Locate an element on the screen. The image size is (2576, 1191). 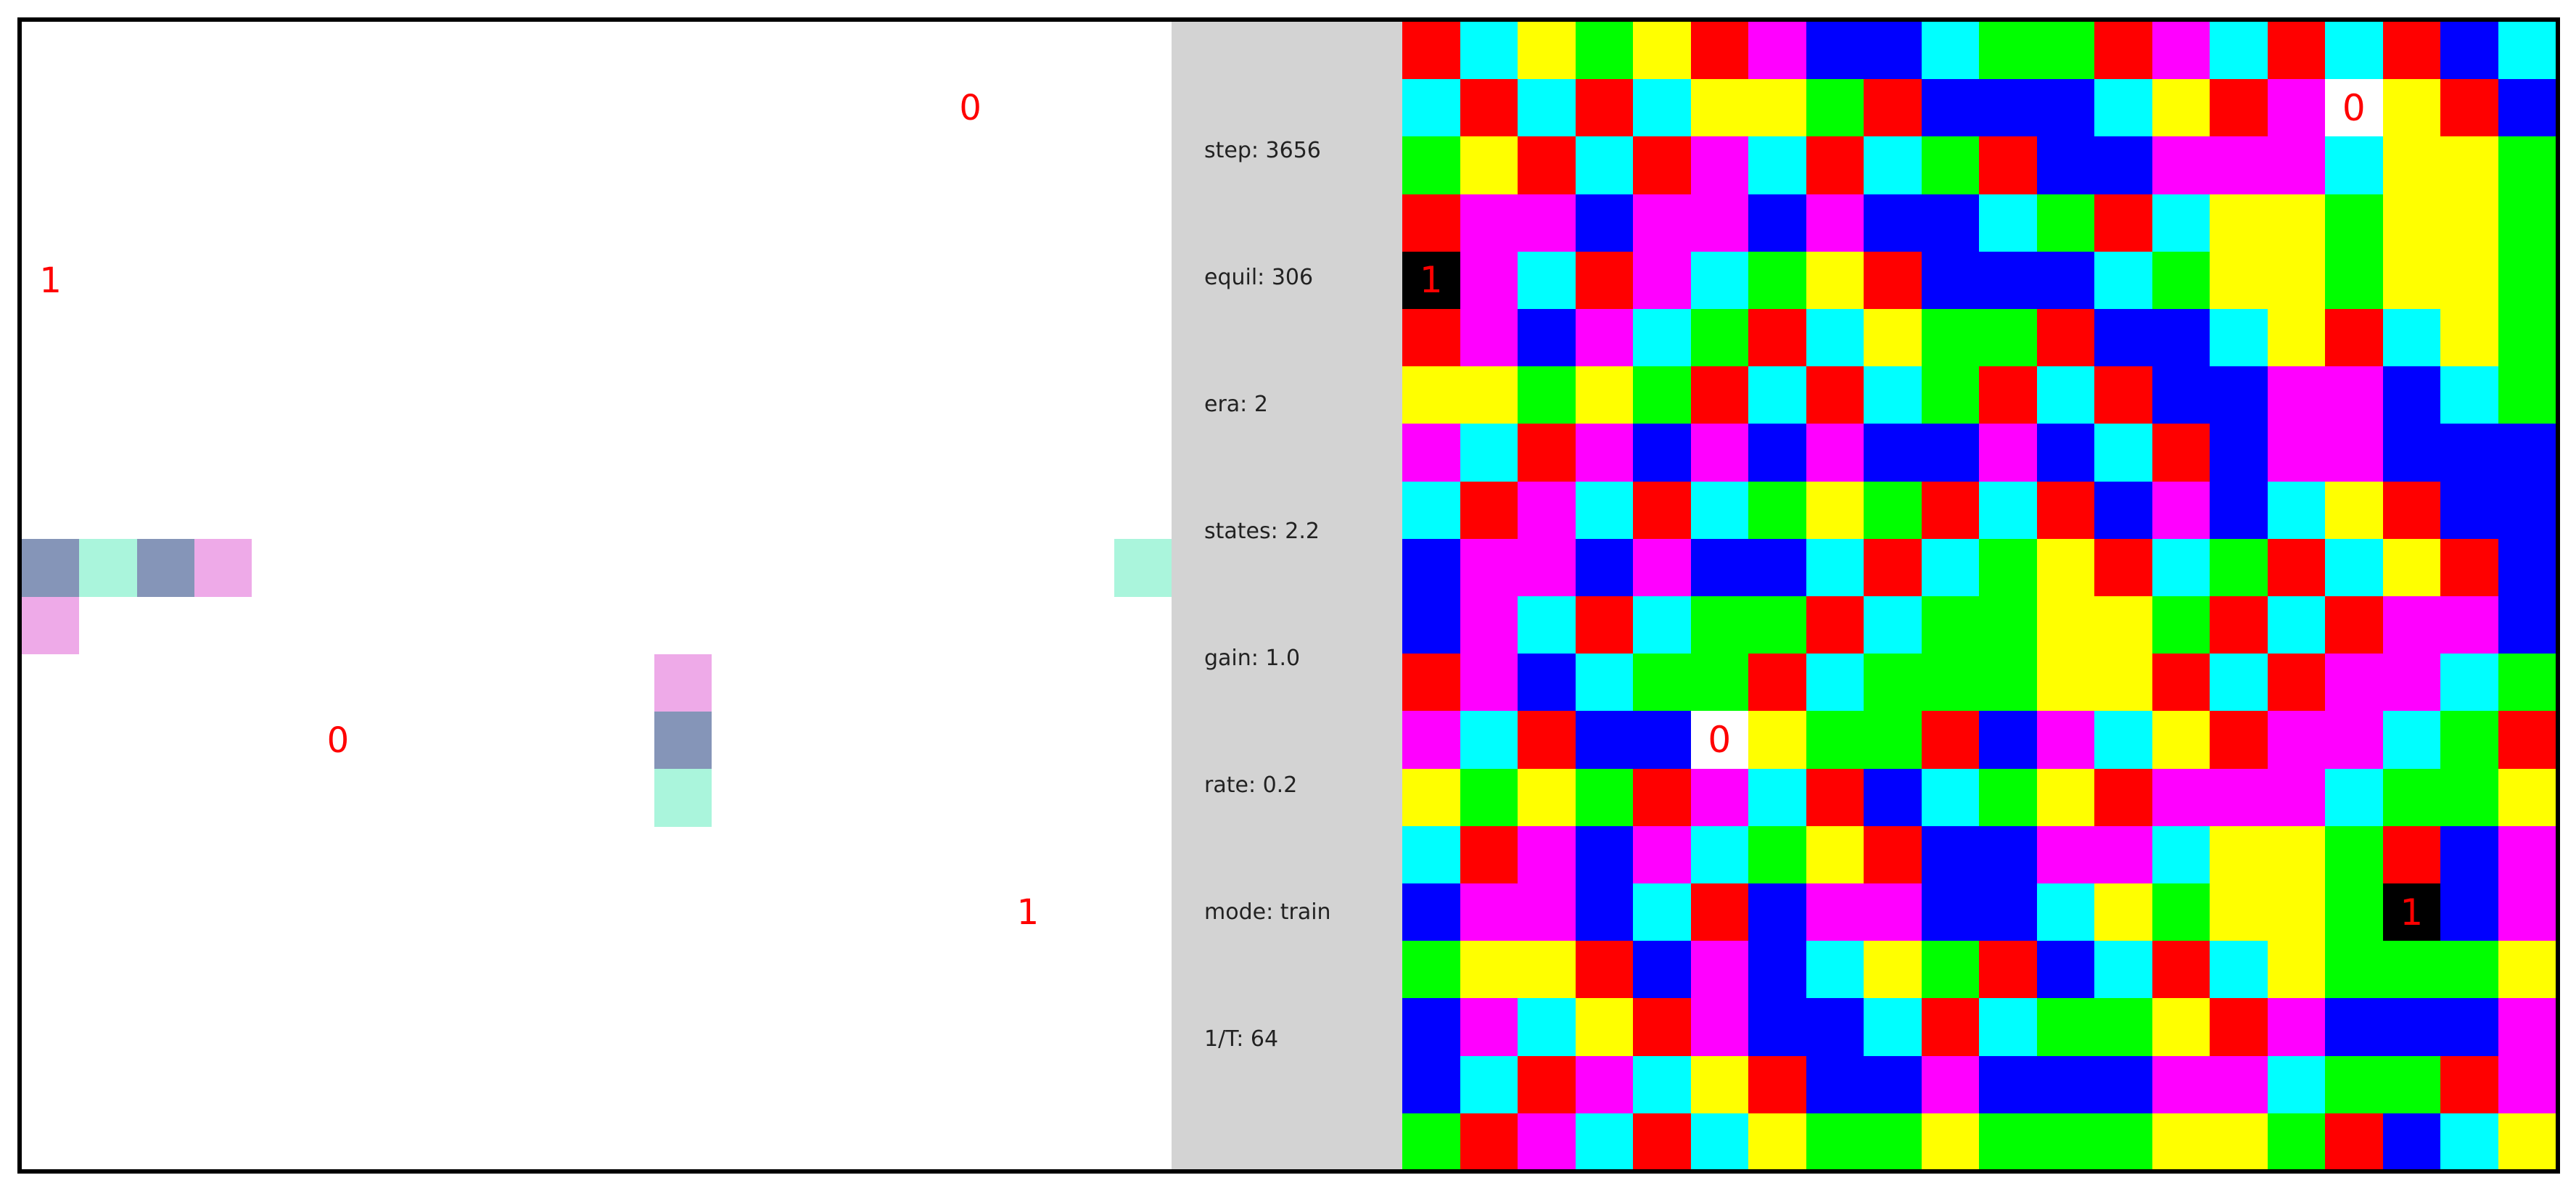
world-marker-label: 0 is located at coordinates (338, 741).